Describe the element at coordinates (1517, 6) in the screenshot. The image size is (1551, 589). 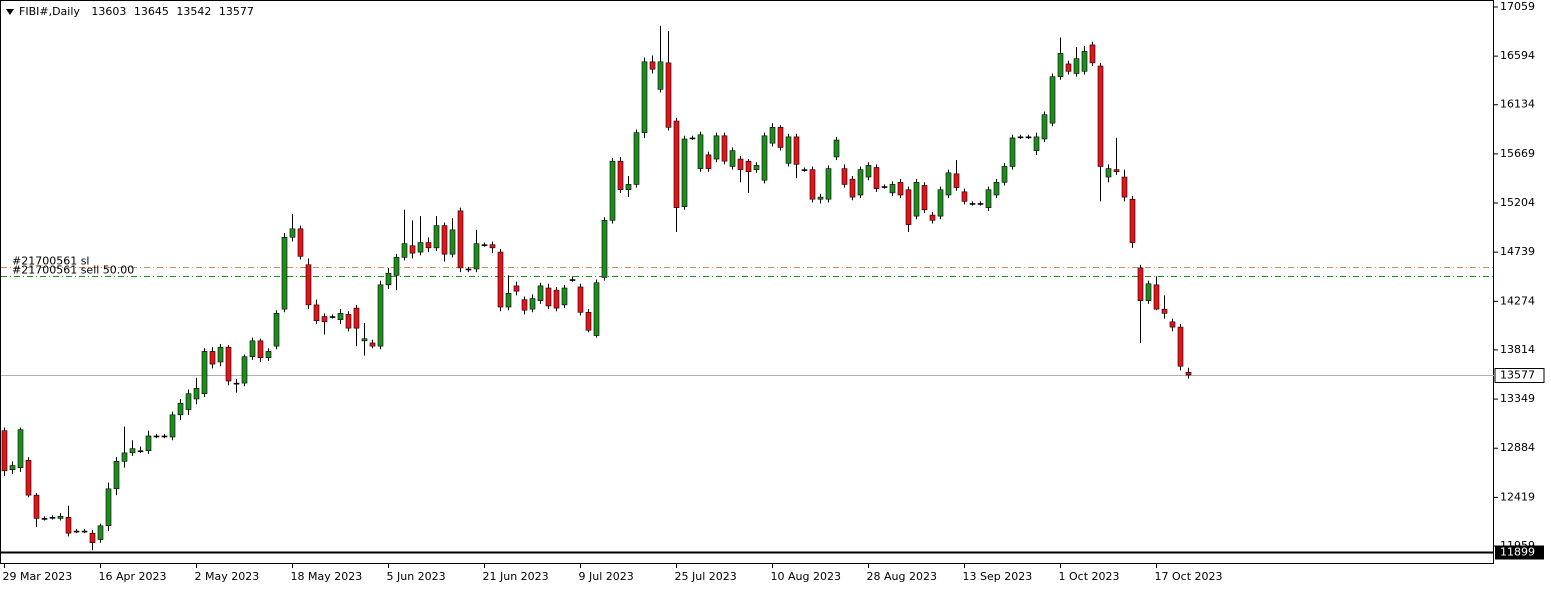
I see `y-tick-label: 17059` at that location.